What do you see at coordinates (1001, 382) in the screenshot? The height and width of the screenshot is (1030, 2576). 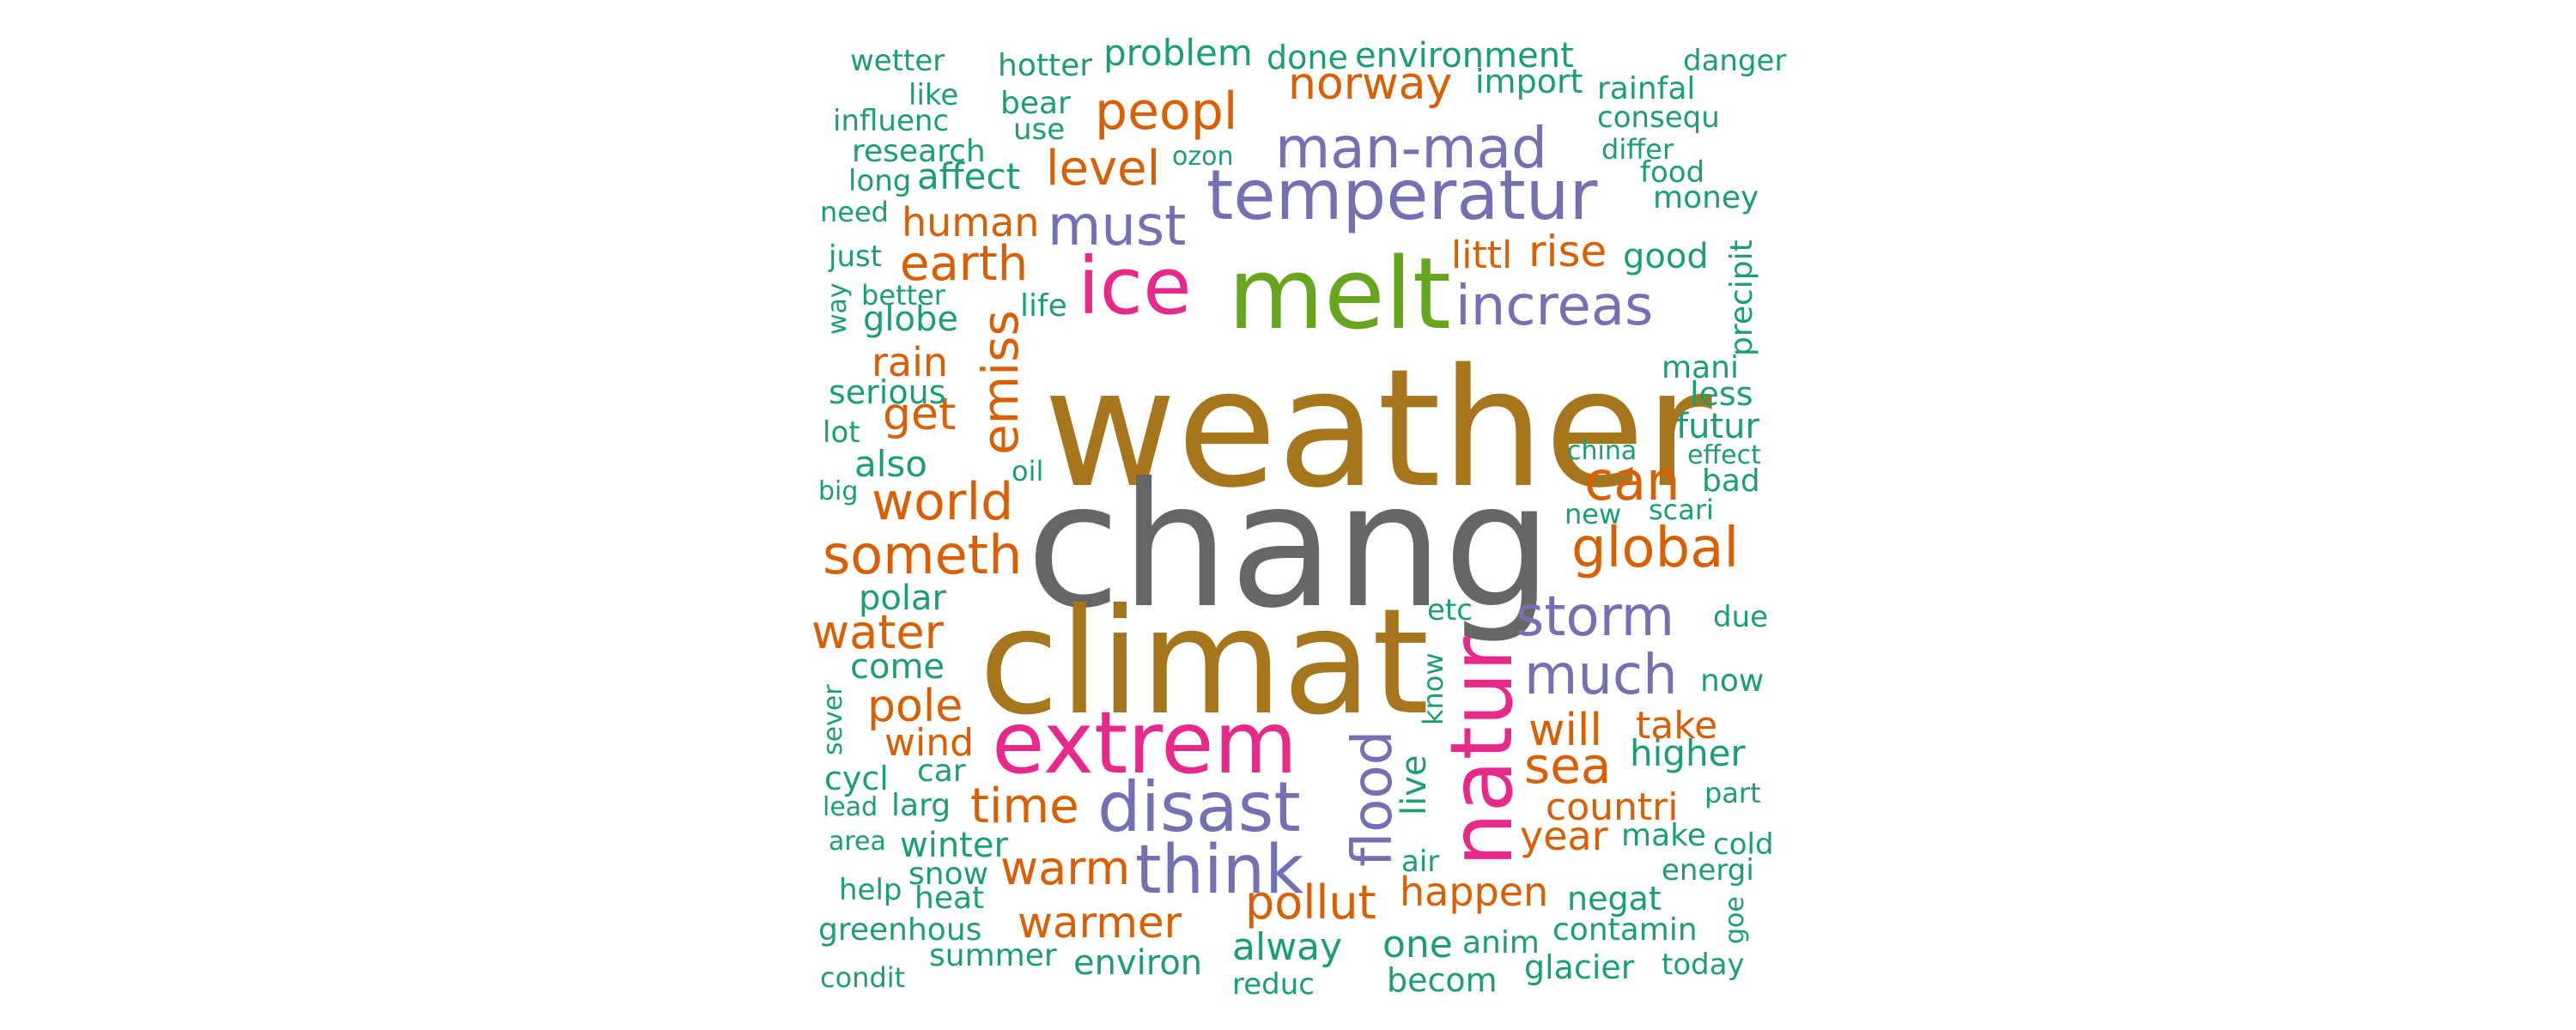 I see `word-emiss: emiss` at bounding box center [1001, 382].